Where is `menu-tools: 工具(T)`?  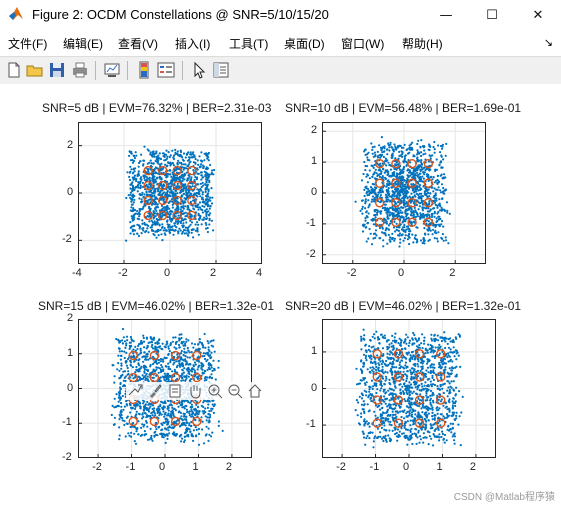 menu-tools: 工具(T) is located at coordinates (249, 44).